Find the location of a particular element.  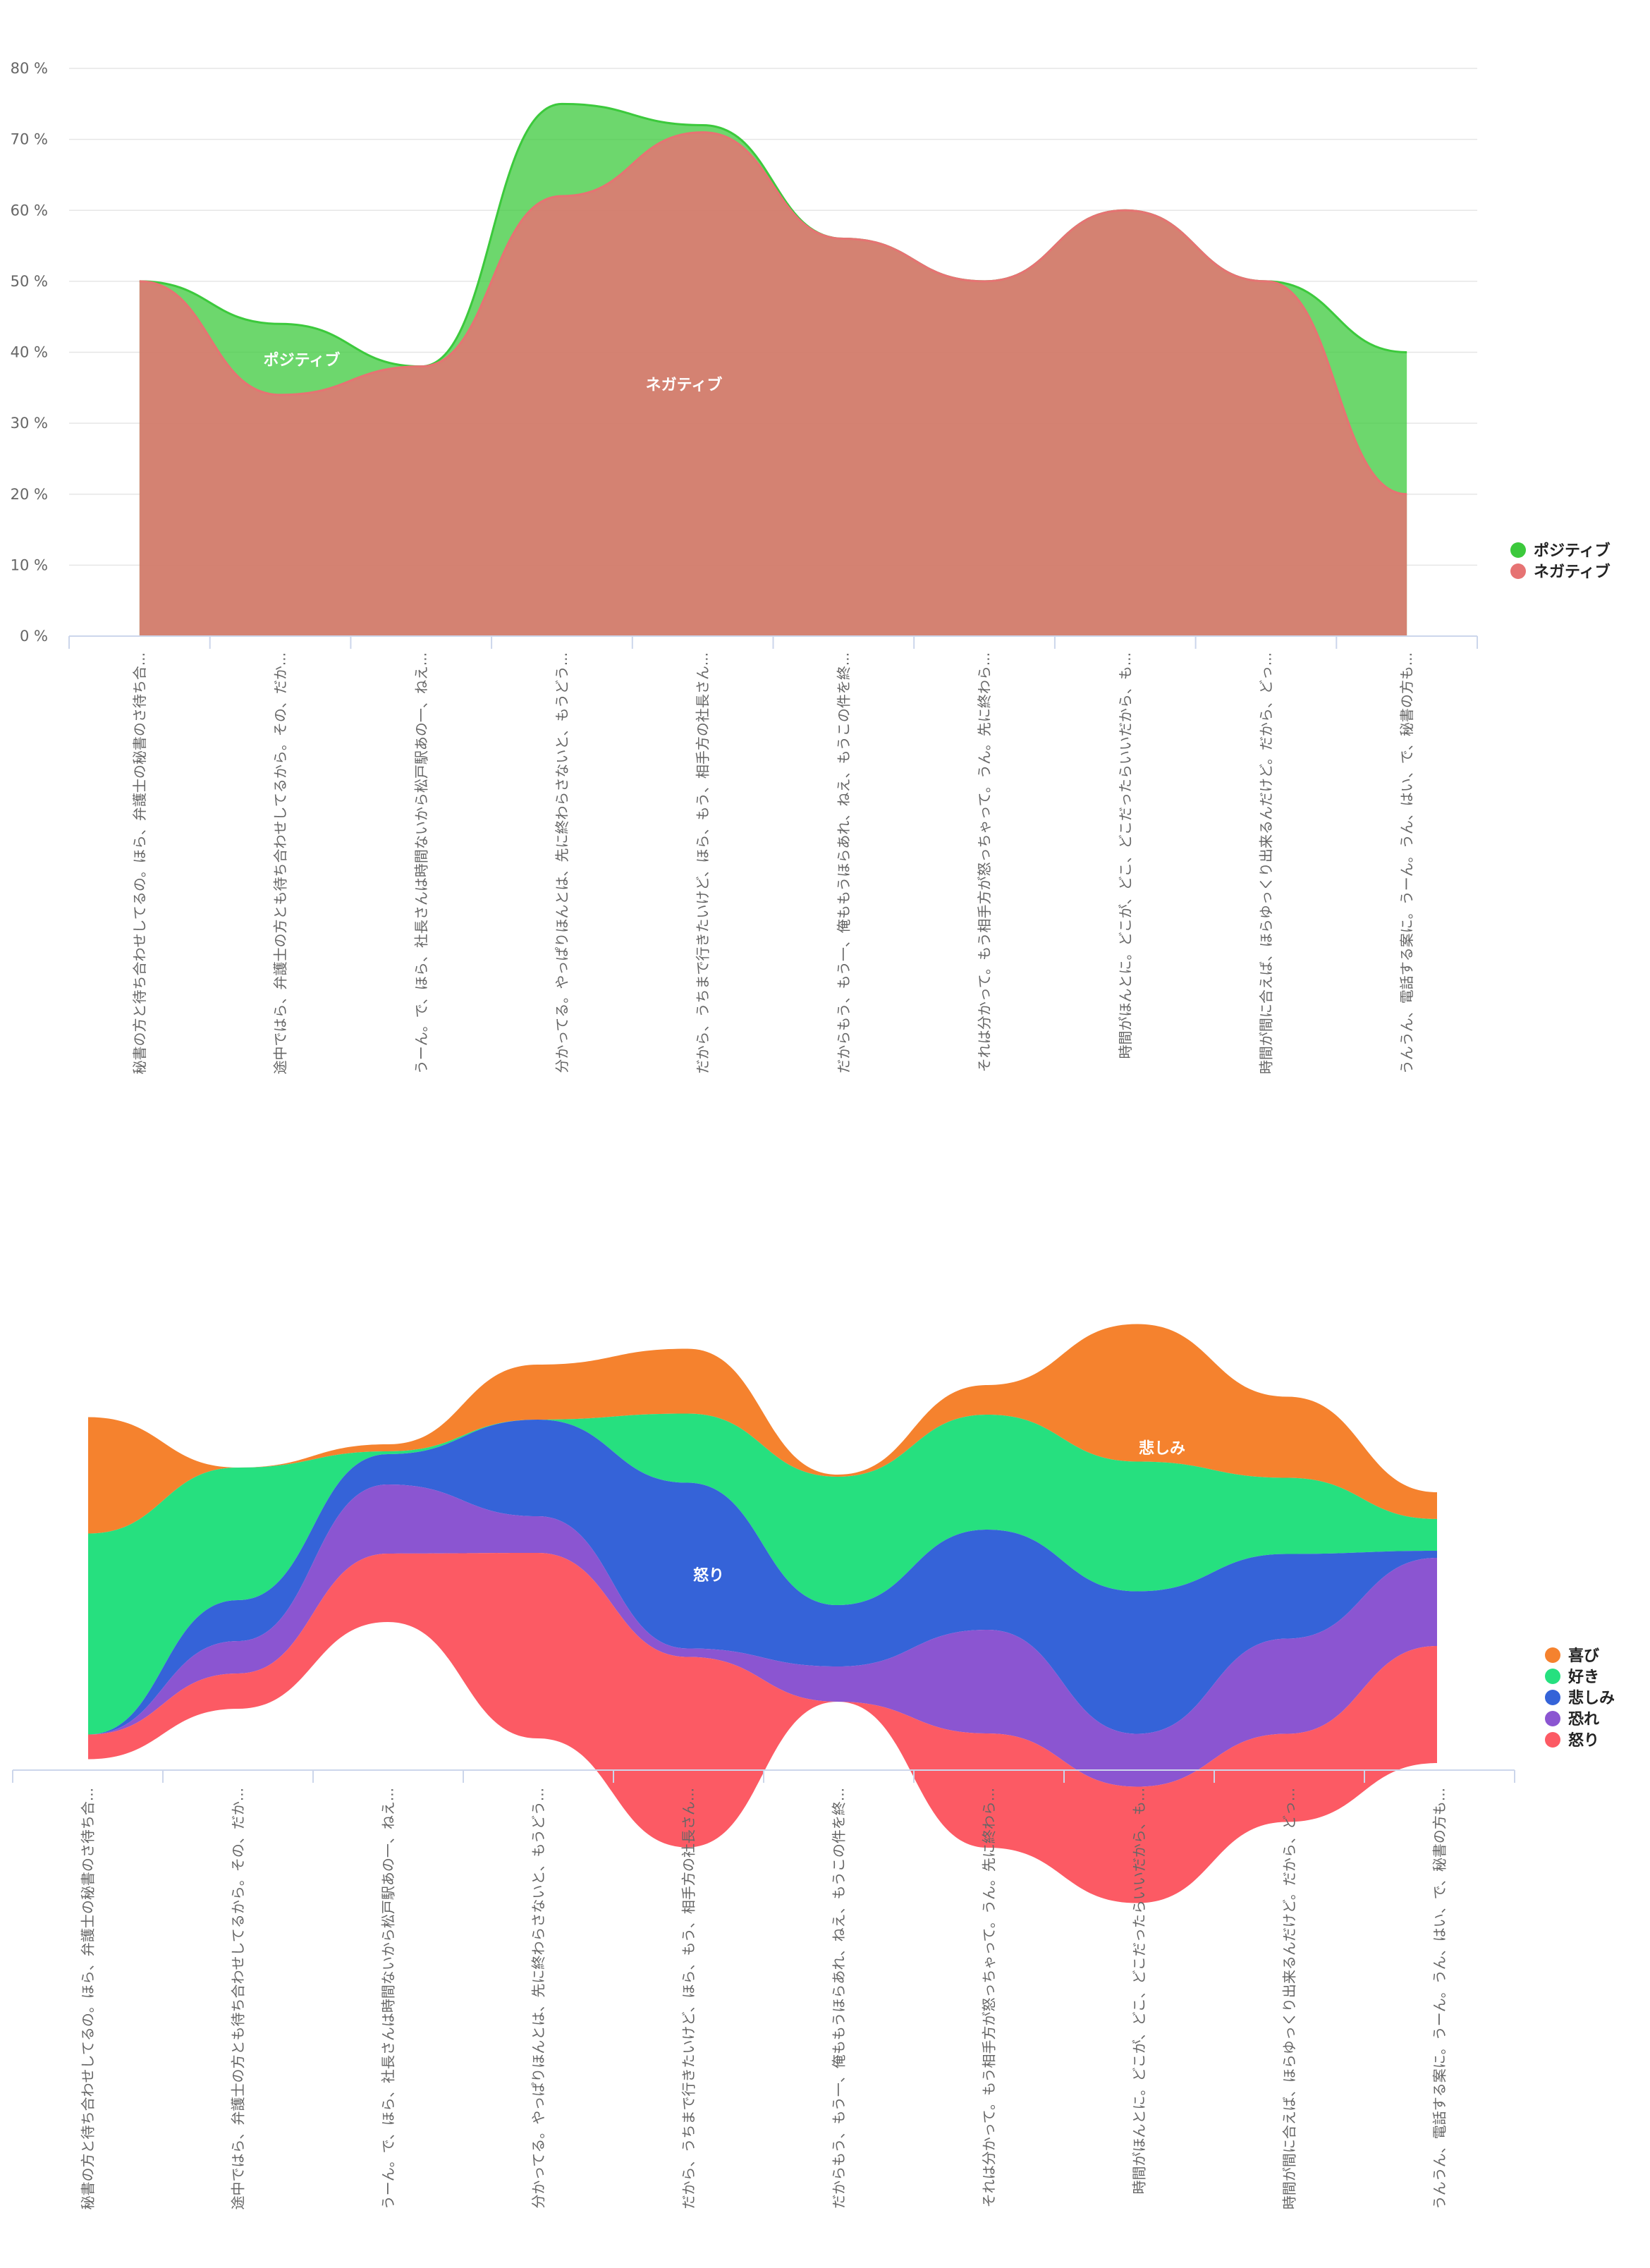

legend-label: 悲しみ is located at coordinates (1591, 1698).